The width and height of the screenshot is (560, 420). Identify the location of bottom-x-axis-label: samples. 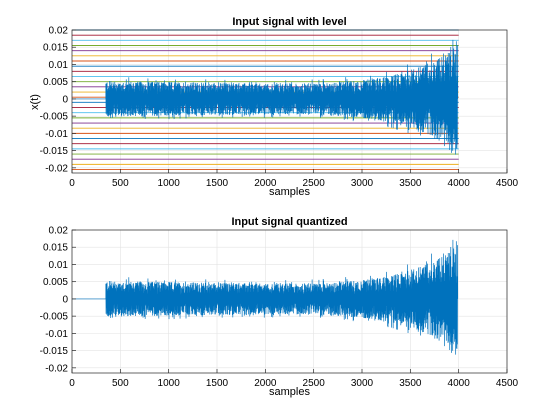
(289, 392).